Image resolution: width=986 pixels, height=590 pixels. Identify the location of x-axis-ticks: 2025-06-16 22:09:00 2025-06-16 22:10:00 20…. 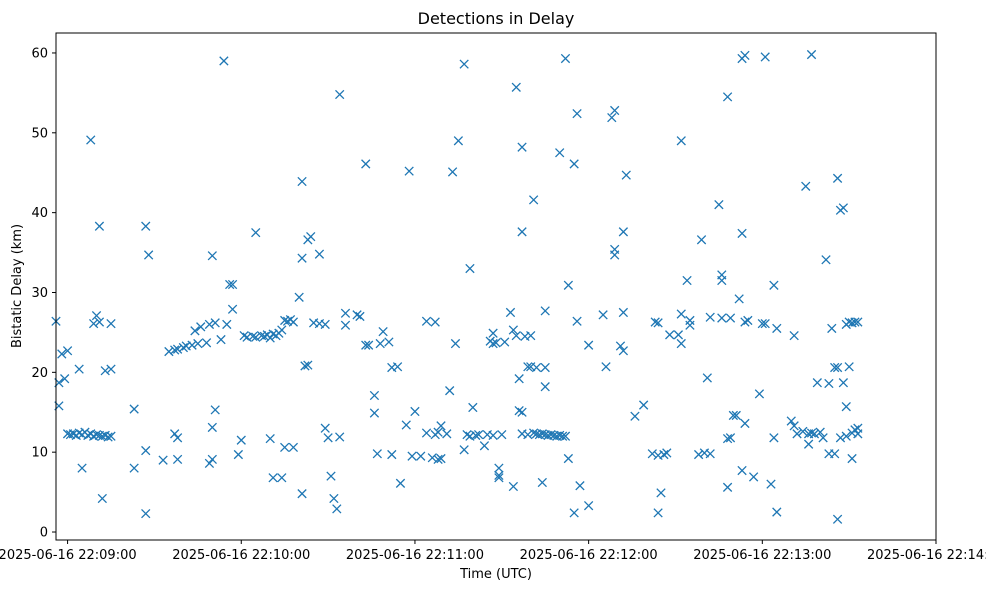
(493, 551).